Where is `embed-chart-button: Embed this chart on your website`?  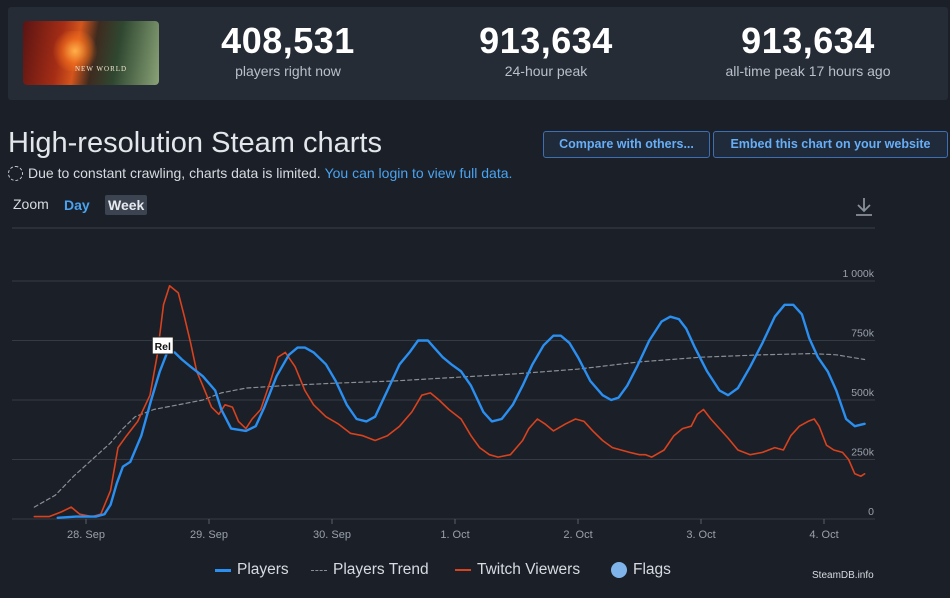
embed-chart-button: Embed this chart on your website is located at coordinates (830, 144).